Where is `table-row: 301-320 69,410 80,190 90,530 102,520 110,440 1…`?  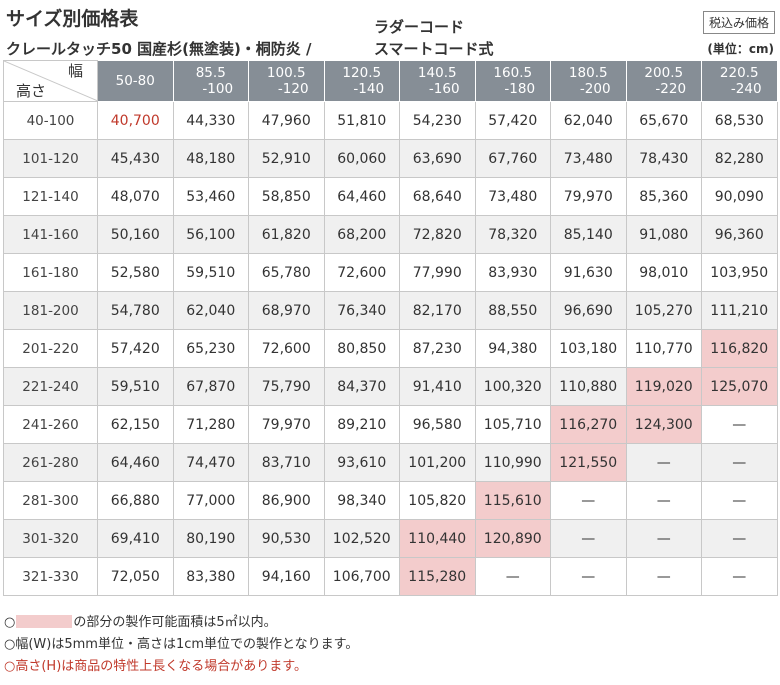
table-row: 301-320 69,410 80,190 90,530 102,520 110,440 1… is located at coordinates (390, 538).